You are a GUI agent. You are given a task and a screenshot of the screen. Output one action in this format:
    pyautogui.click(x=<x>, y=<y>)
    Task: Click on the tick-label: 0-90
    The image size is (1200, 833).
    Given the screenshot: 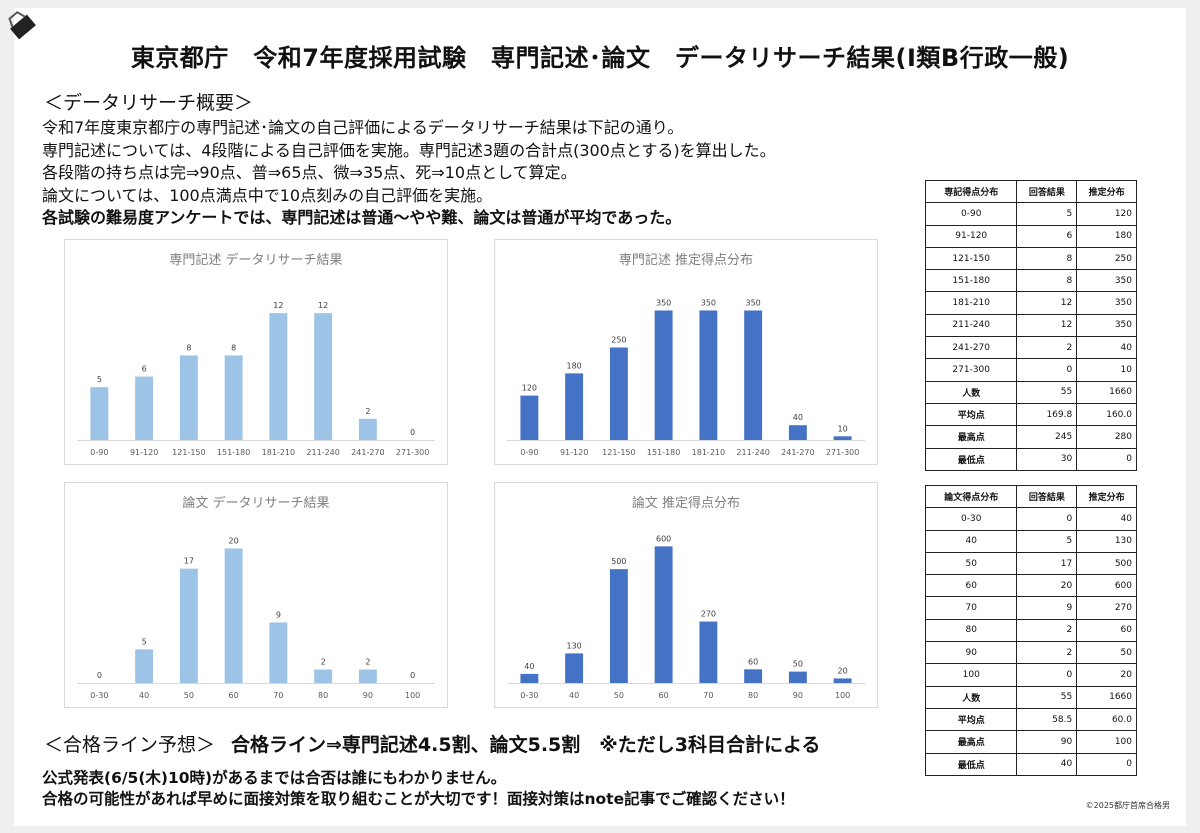 What is the action you would take?
    pyautogui.click(x=529, y=452)
    